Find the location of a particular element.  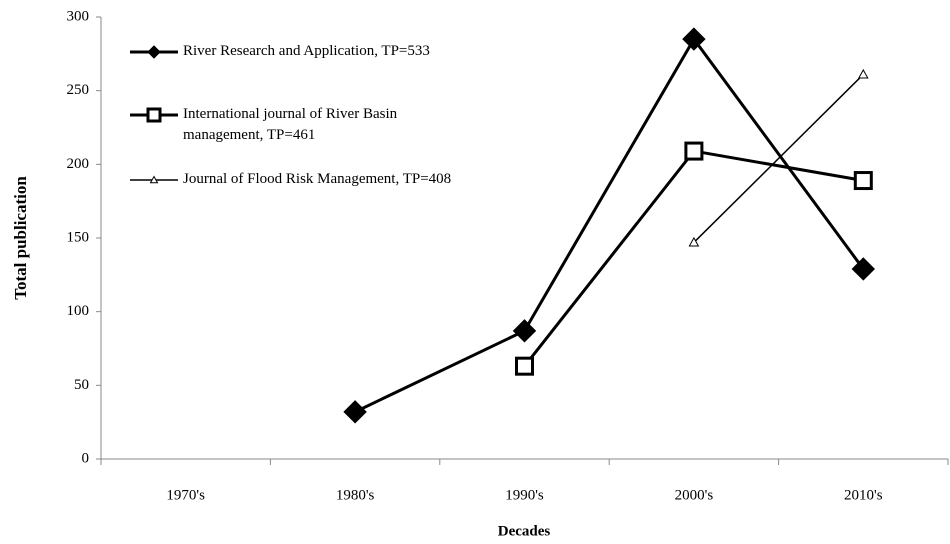

legend-label: Journal of Flood Risk Management, TP=408 is located at coordinates (317, 179).